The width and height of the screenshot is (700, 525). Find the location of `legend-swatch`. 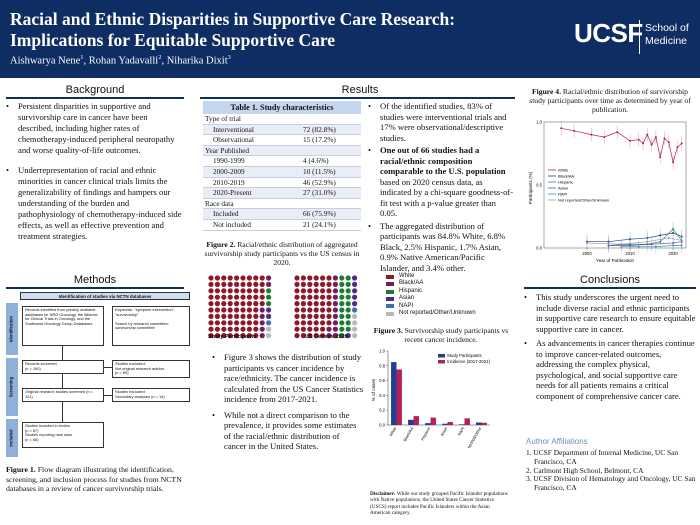

legend-swatch is located at coordinates (390, 284).